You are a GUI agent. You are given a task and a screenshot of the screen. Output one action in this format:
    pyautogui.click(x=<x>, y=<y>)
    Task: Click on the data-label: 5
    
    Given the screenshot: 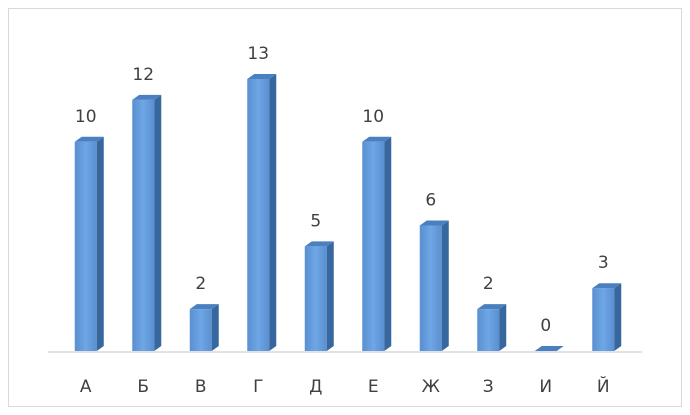 What is the action you would take?
    pyautogui.click(x=315, y=221)
    